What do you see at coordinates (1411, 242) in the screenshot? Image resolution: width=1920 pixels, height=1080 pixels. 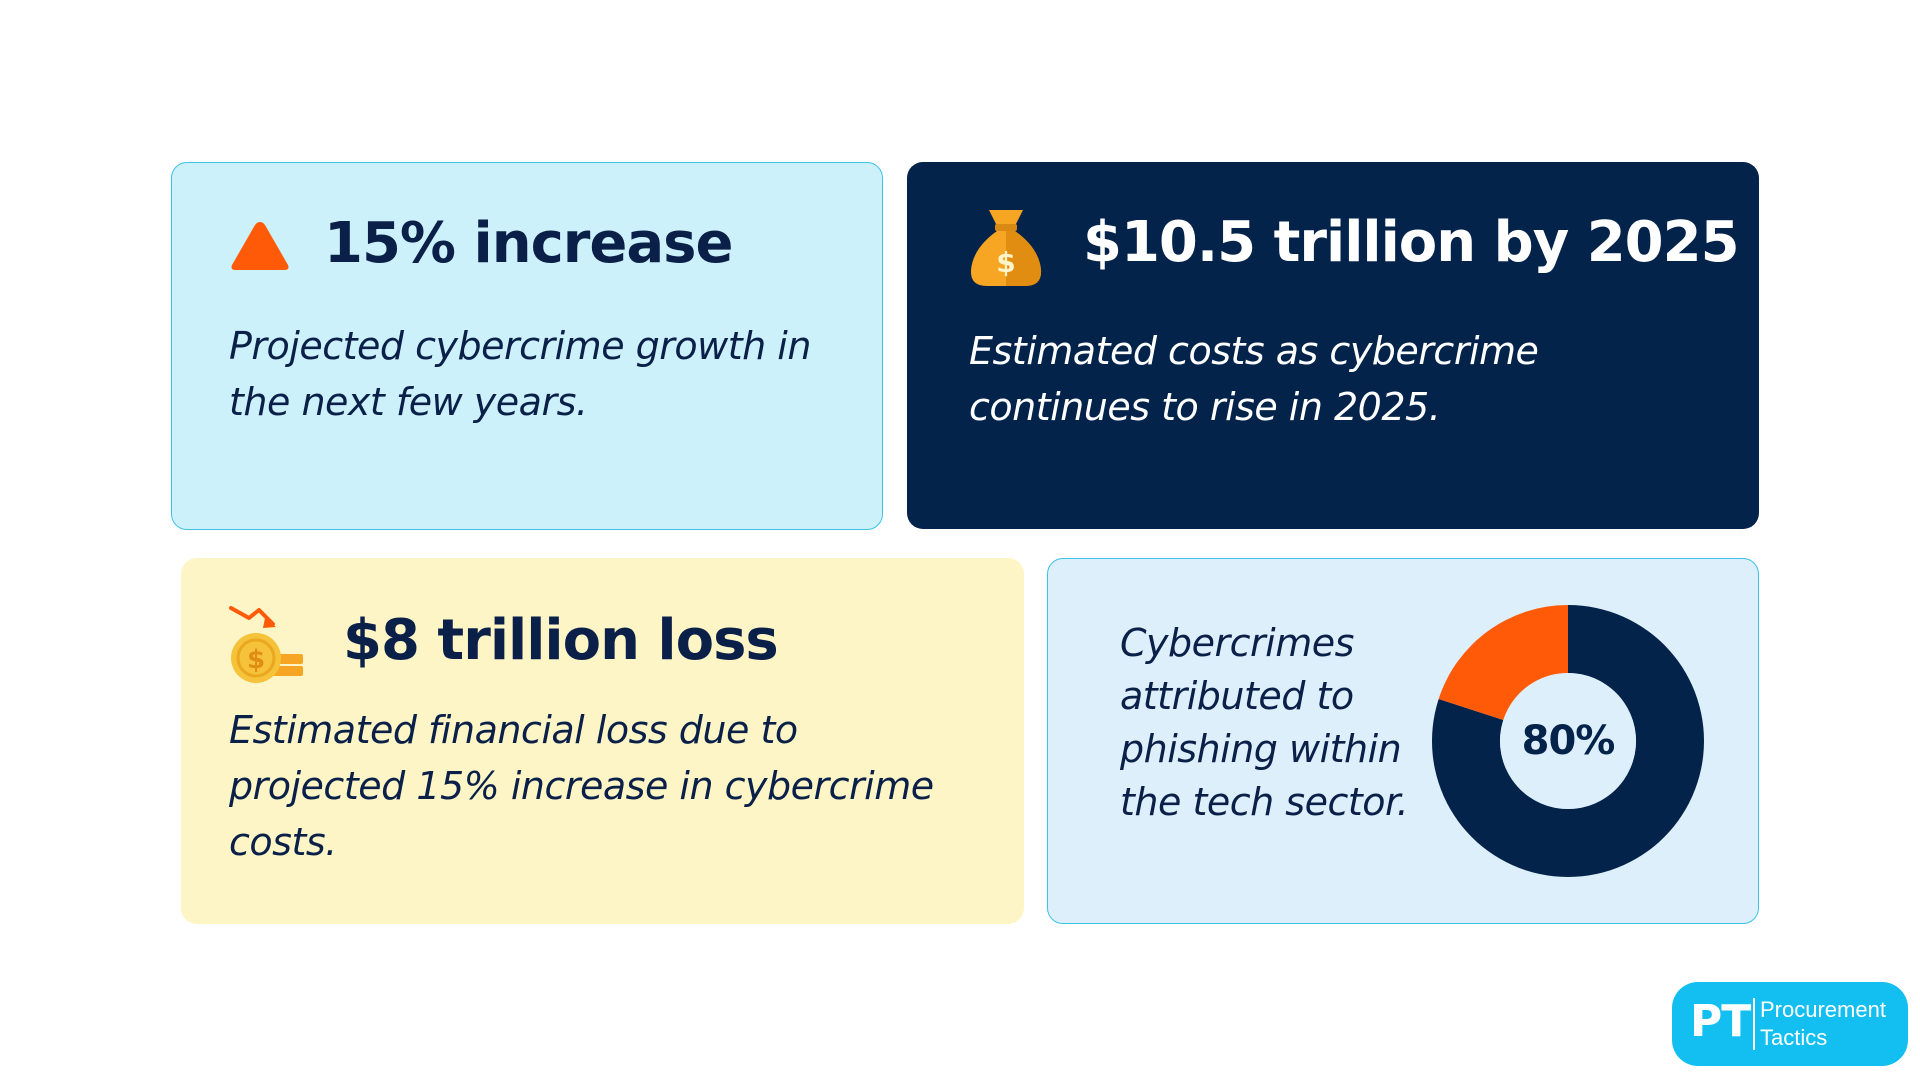 I see `stat-headline: $10.5 trillion by 2025` at bounding box center [1411, 242].